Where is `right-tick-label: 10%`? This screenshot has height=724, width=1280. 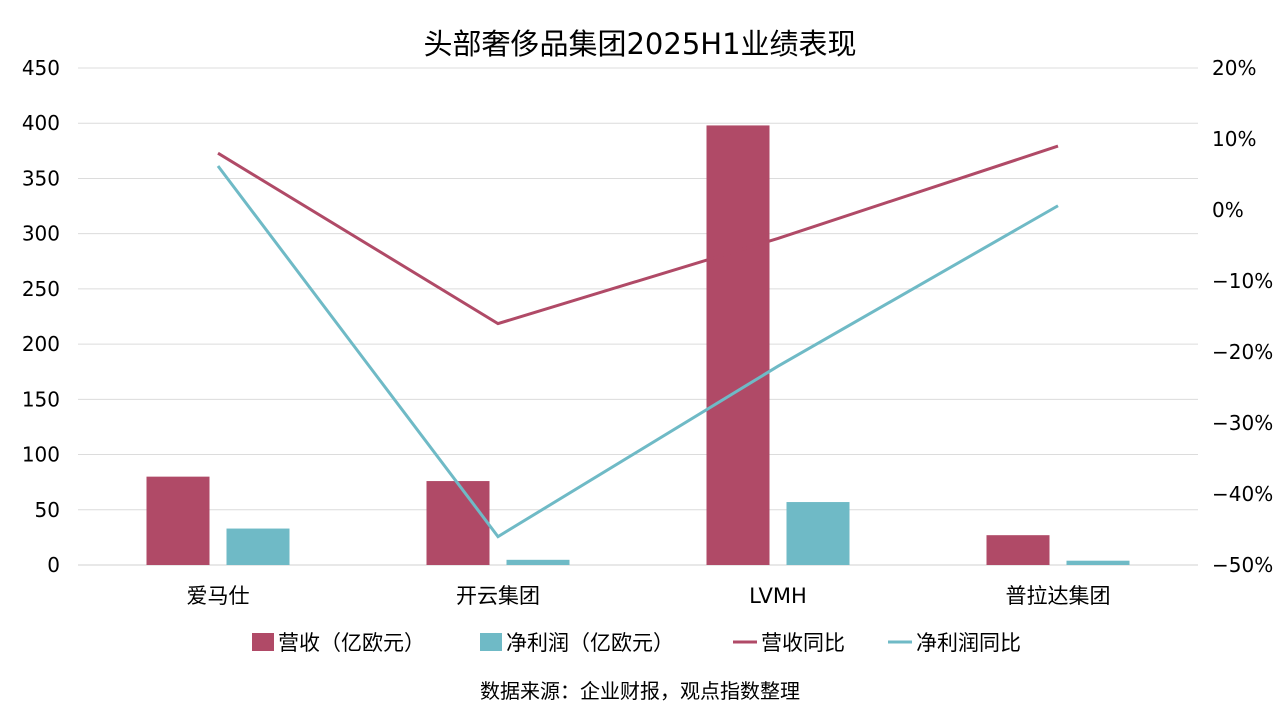
right-tick-label: 10% is located at coordinates (1234, 139).